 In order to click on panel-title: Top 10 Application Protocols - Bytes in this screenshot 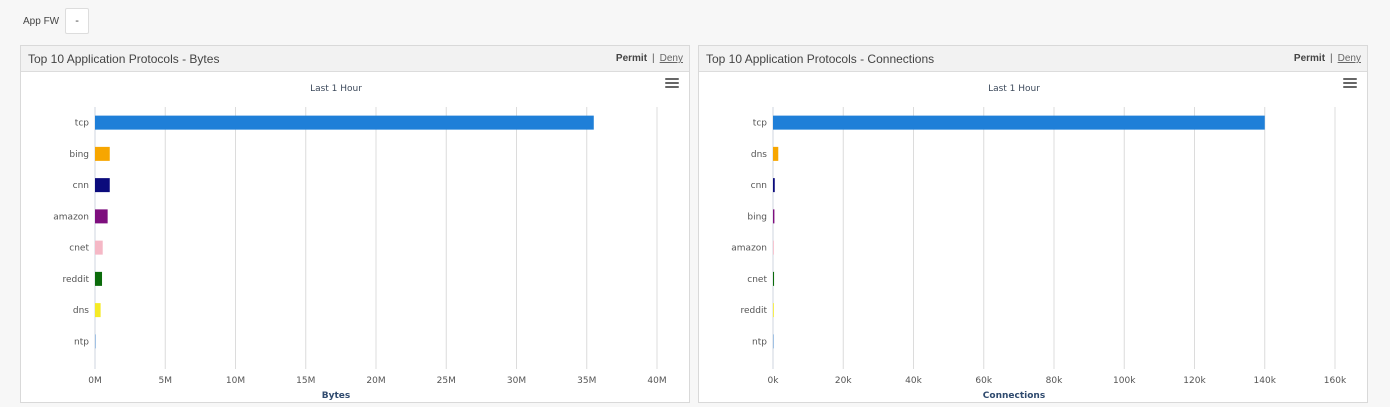, I will do `click(124, 58)`.